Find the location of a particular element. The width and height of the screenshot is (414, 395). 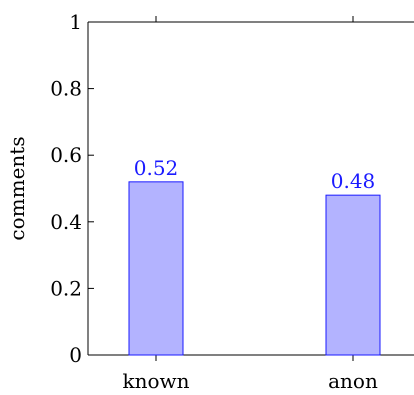

bar-anon is located at coordinates (353, 275).